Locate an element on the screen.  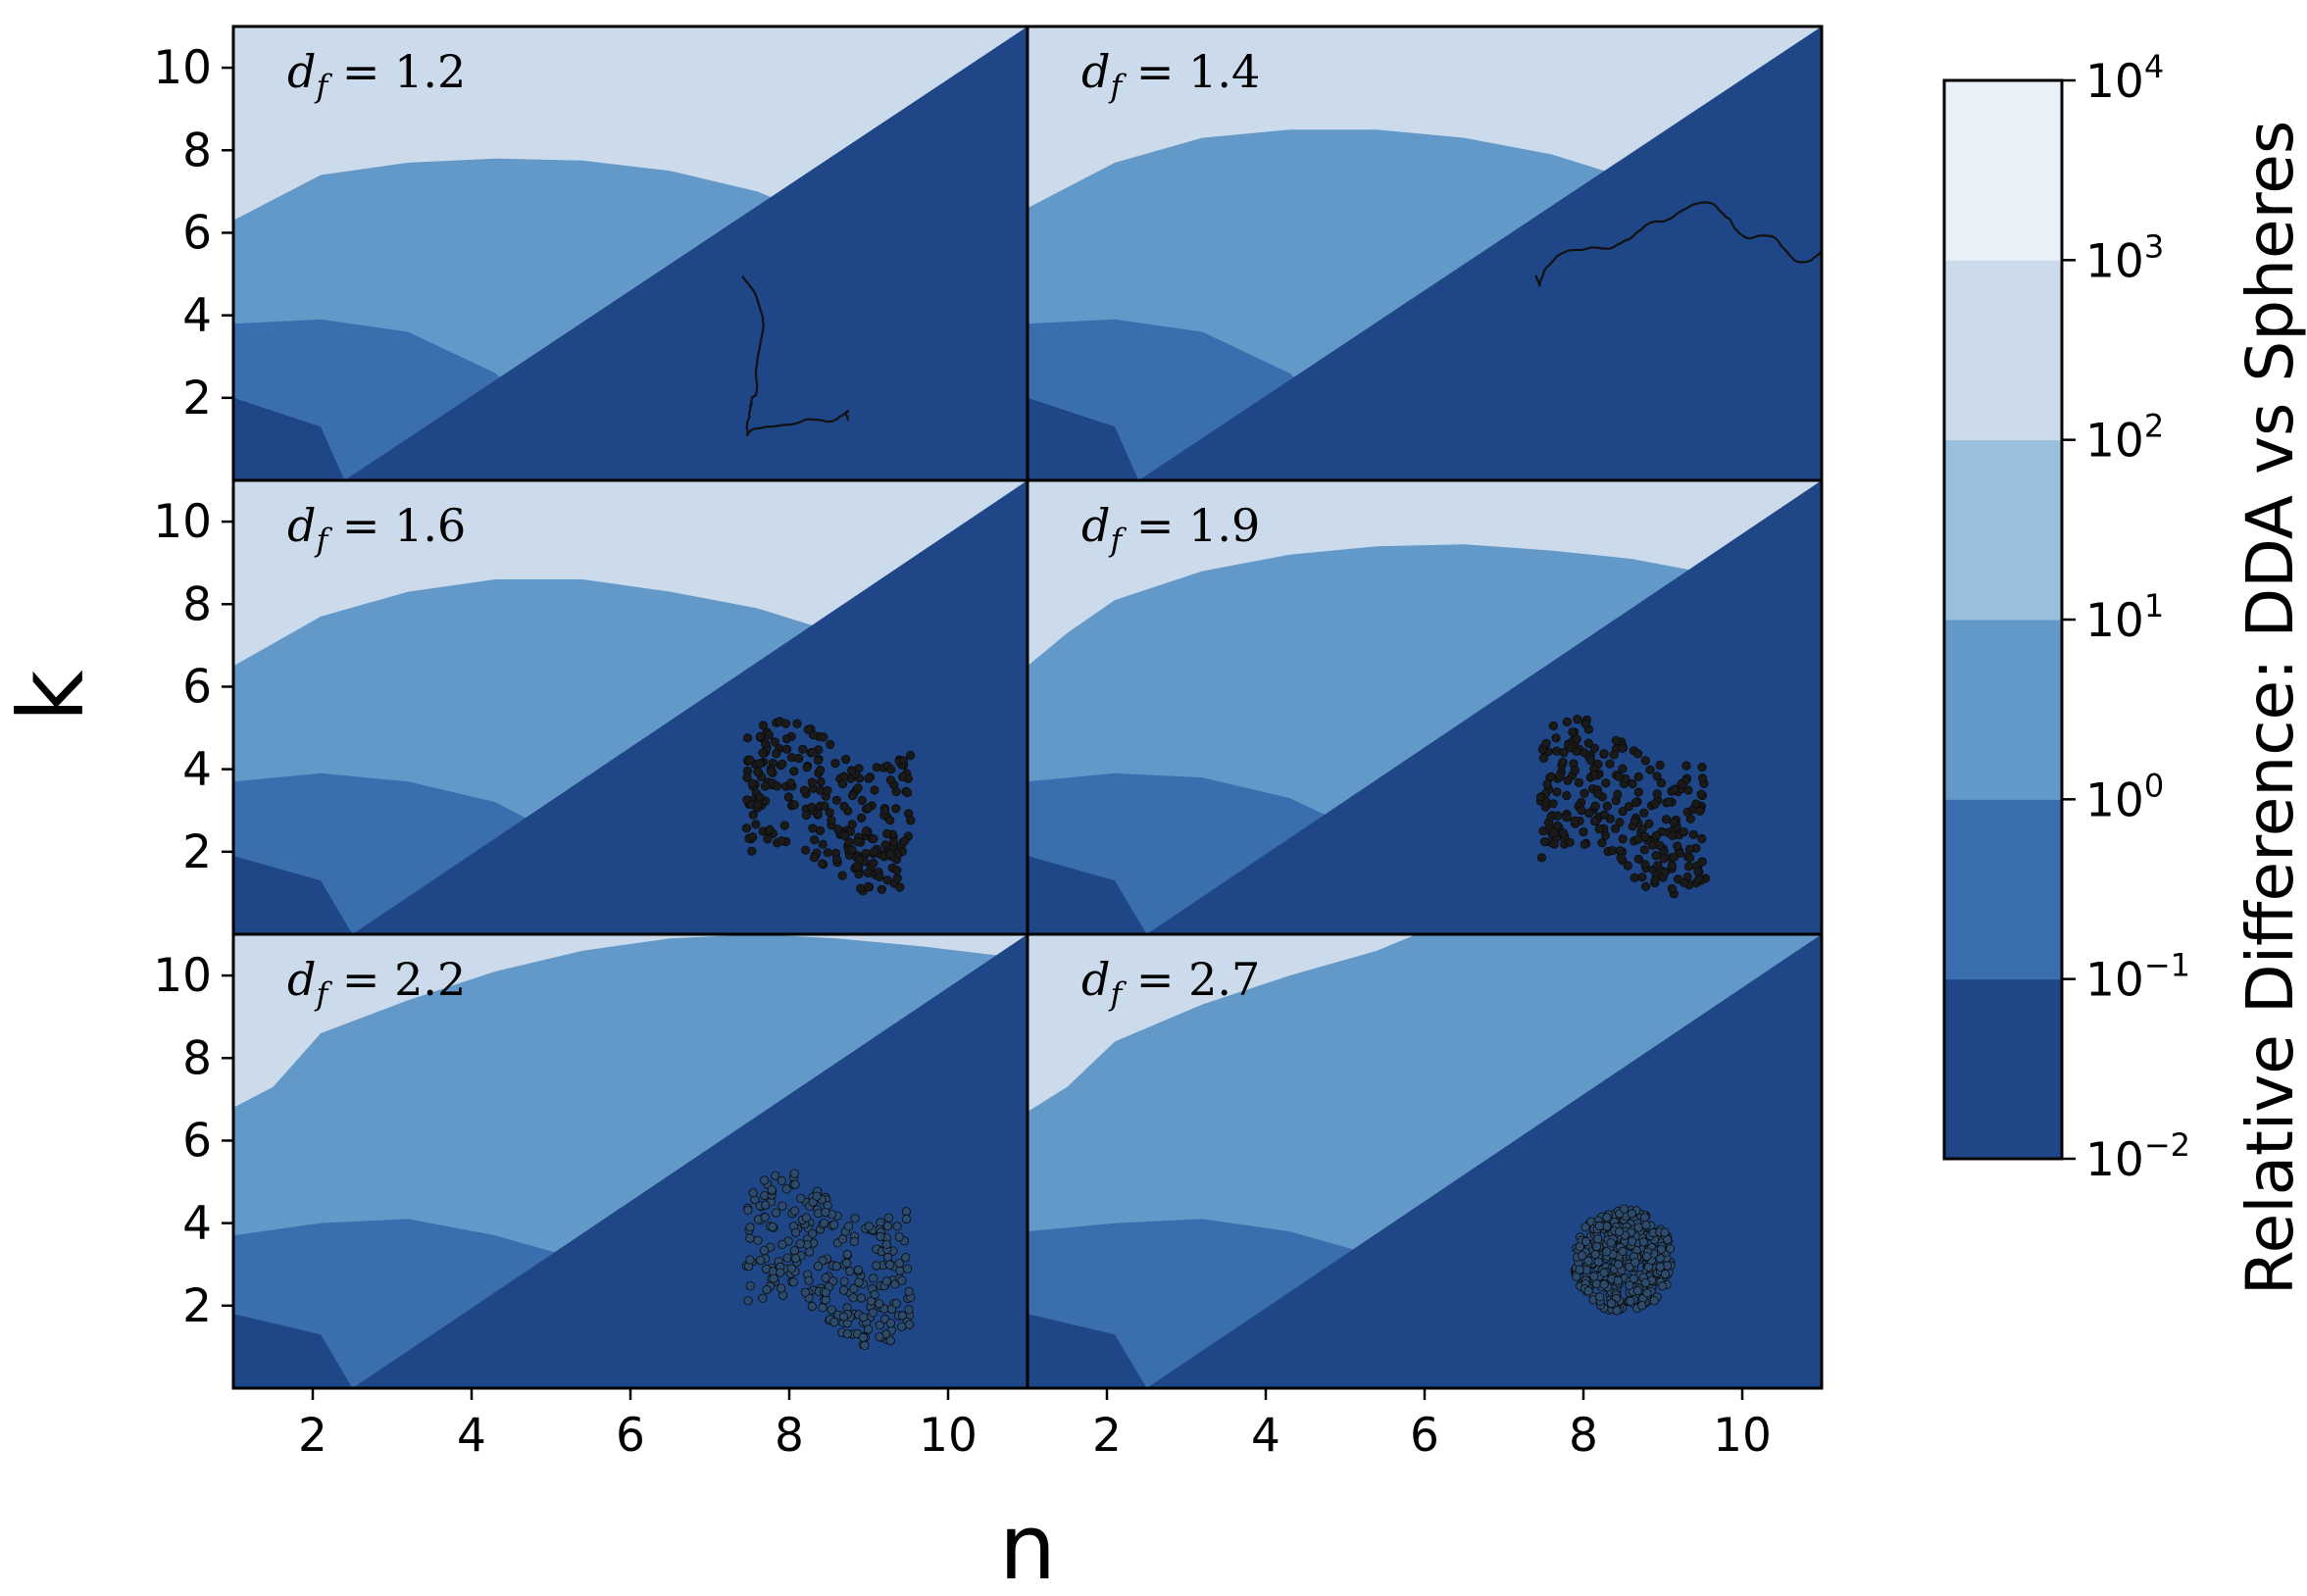
panel-label: df = 2.7 is located at coordinates (1170, 983).